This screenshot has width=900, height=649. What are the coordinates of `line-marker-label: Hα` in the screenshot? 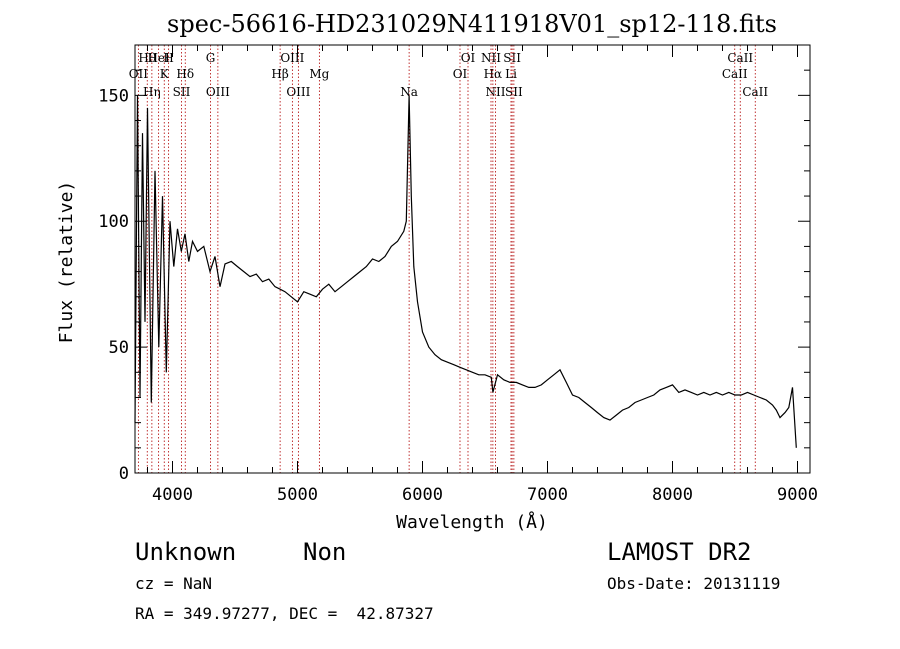 It's located at (493, 74).